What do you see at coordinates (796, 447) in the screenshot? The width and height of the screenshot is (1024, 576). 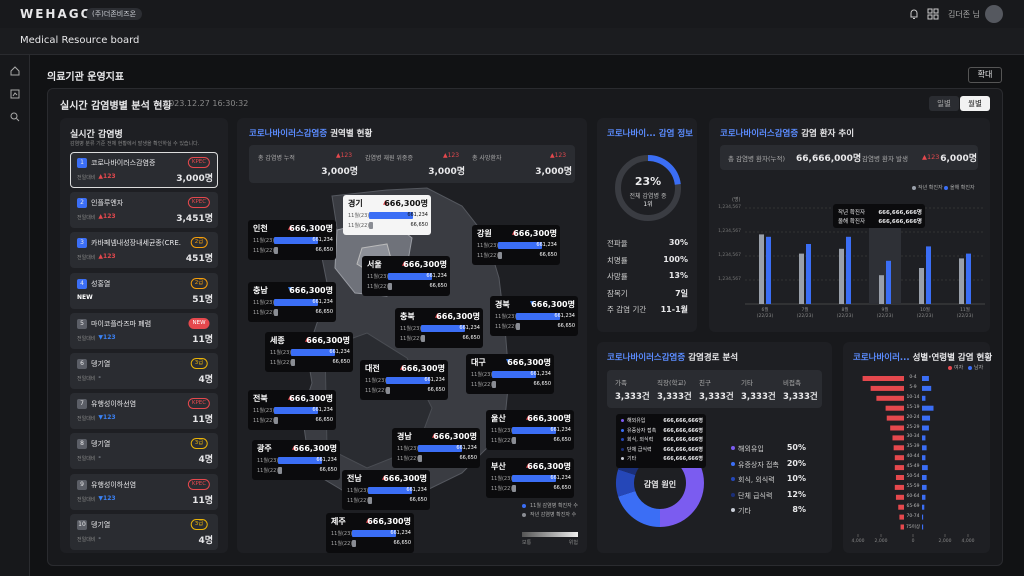 I see `value-label: 50%` at bounding box center [796, 447].